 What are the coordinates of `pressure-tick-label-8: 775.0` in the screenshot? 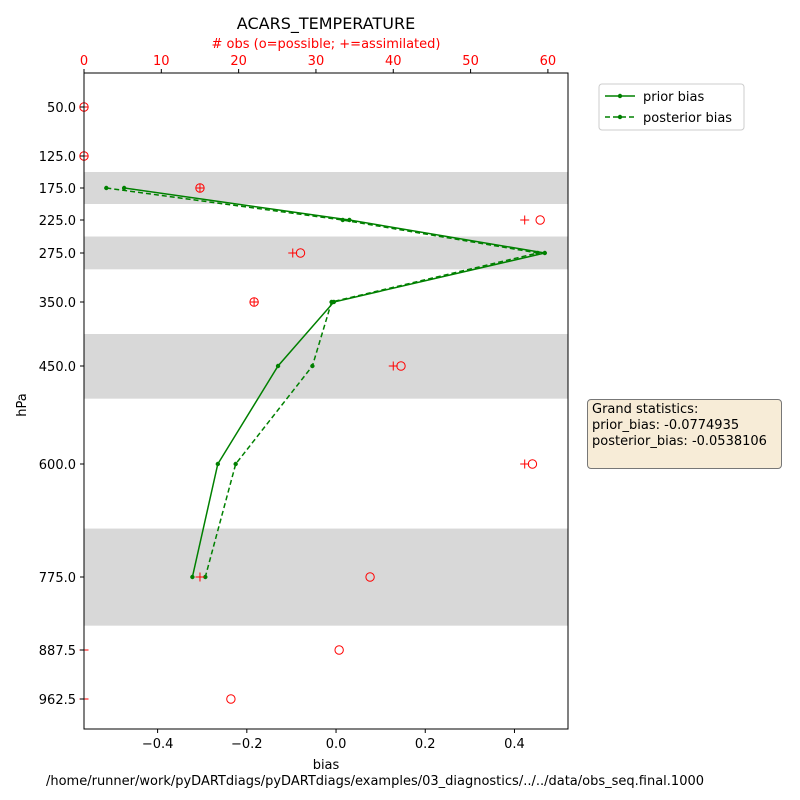 It's located at (57, 578).